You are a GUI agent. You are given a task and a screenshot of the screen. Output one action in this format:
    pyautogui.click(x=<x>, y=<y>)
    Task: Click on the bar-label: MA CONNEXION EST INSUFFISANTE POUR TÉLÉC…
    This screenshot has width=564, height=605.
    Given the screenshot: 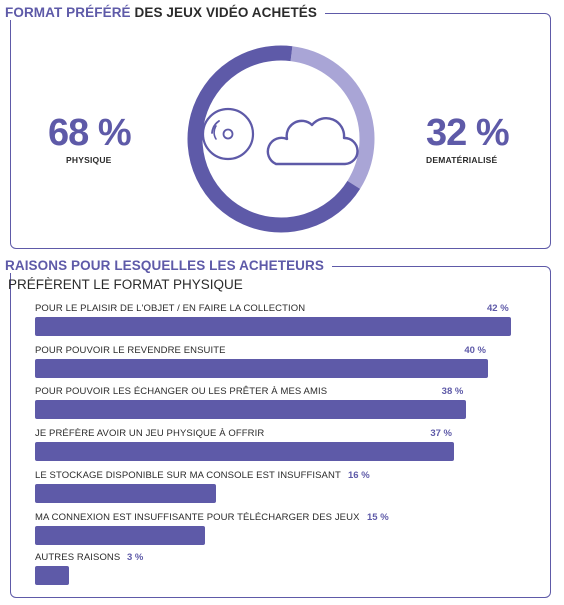 What is the action you would take?
    pyautogui.click(x=197, y=517)
    